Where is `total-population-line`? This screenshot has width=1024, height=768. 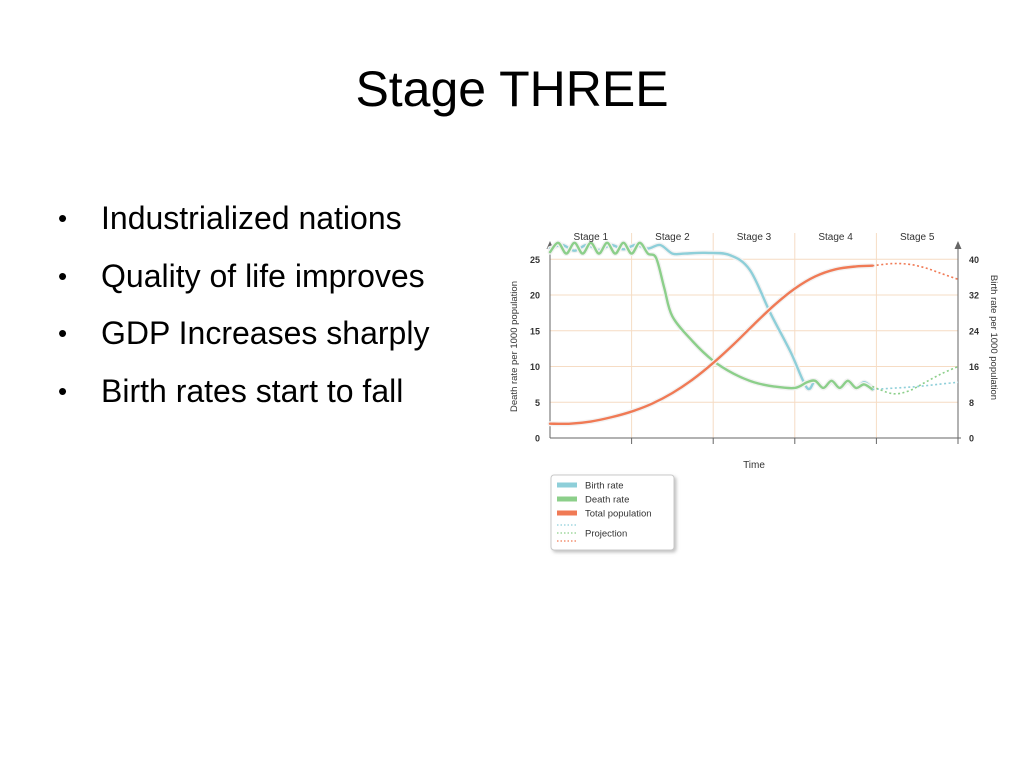
total-population-line is located at coordinates (711, 345).